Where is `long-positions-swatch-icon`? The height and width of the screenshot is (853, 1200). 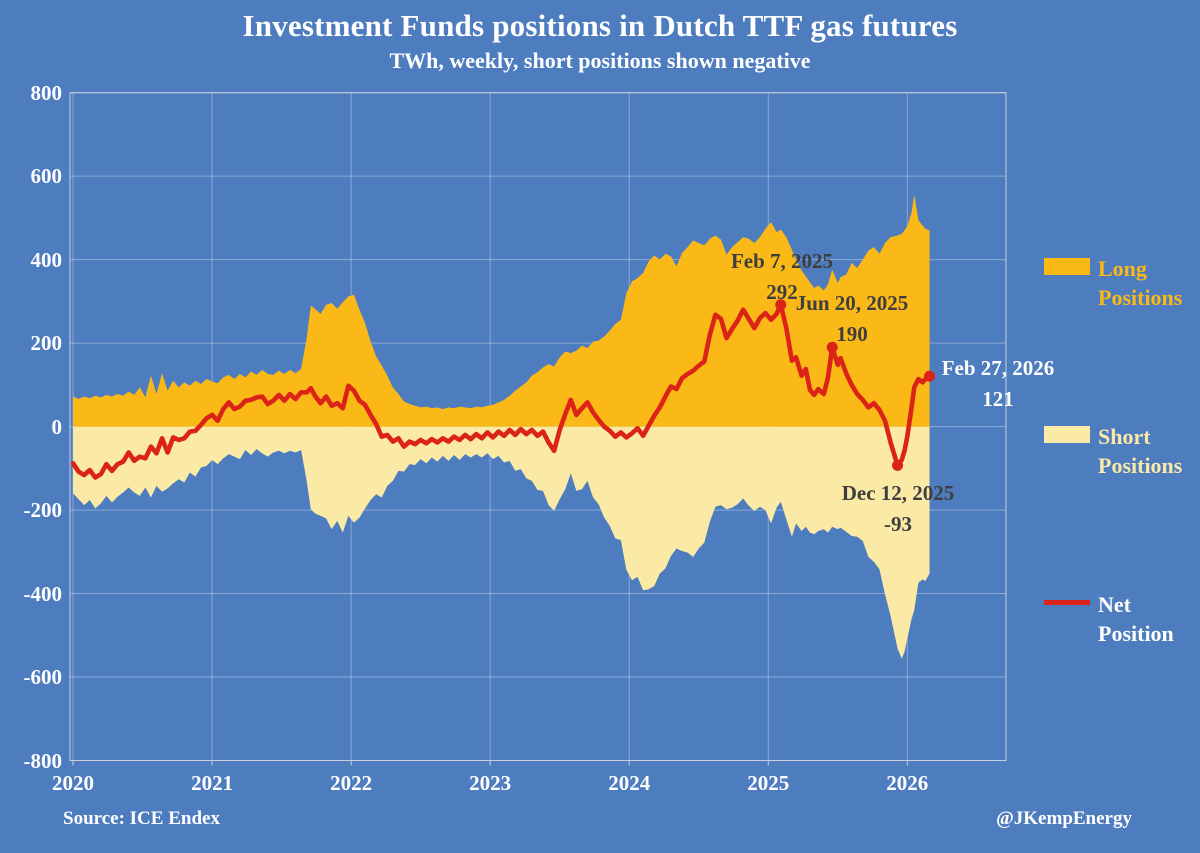
long-positions-swatch-icon is located at coordinates (1067, 266).